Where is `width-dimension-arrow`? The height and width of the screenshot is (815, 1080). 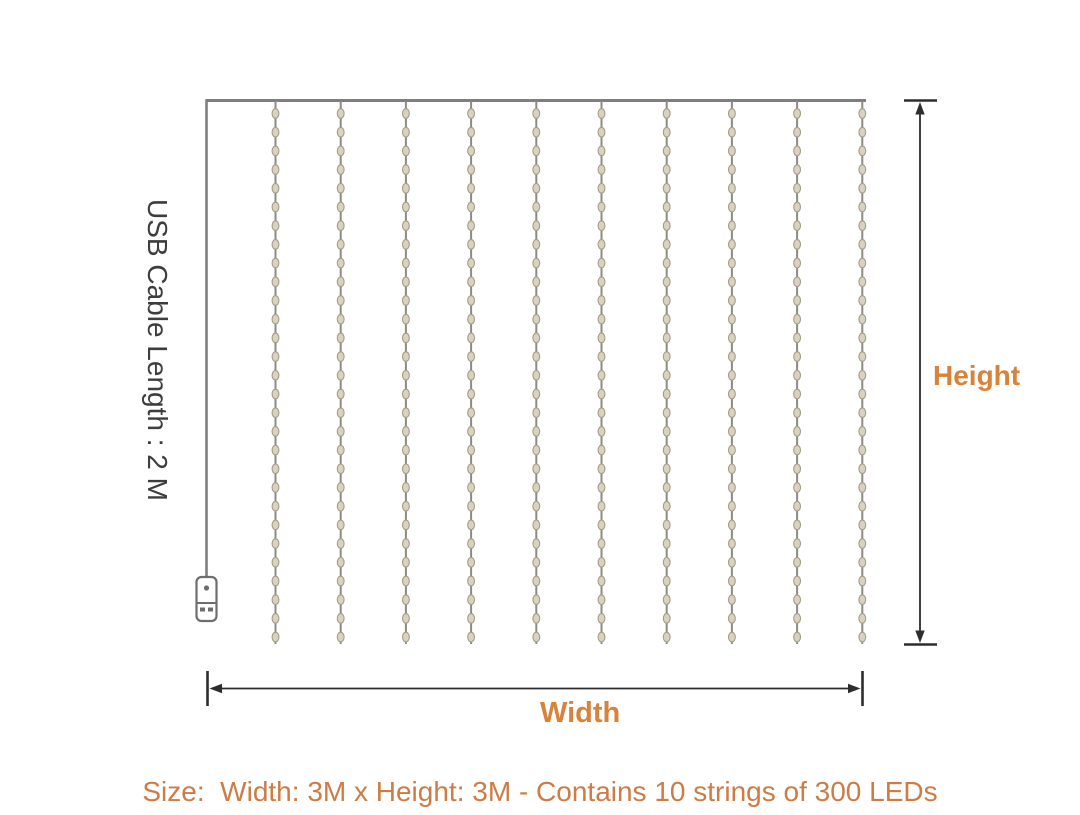
width-dimension-arrow is located at coordinates (535, 688).